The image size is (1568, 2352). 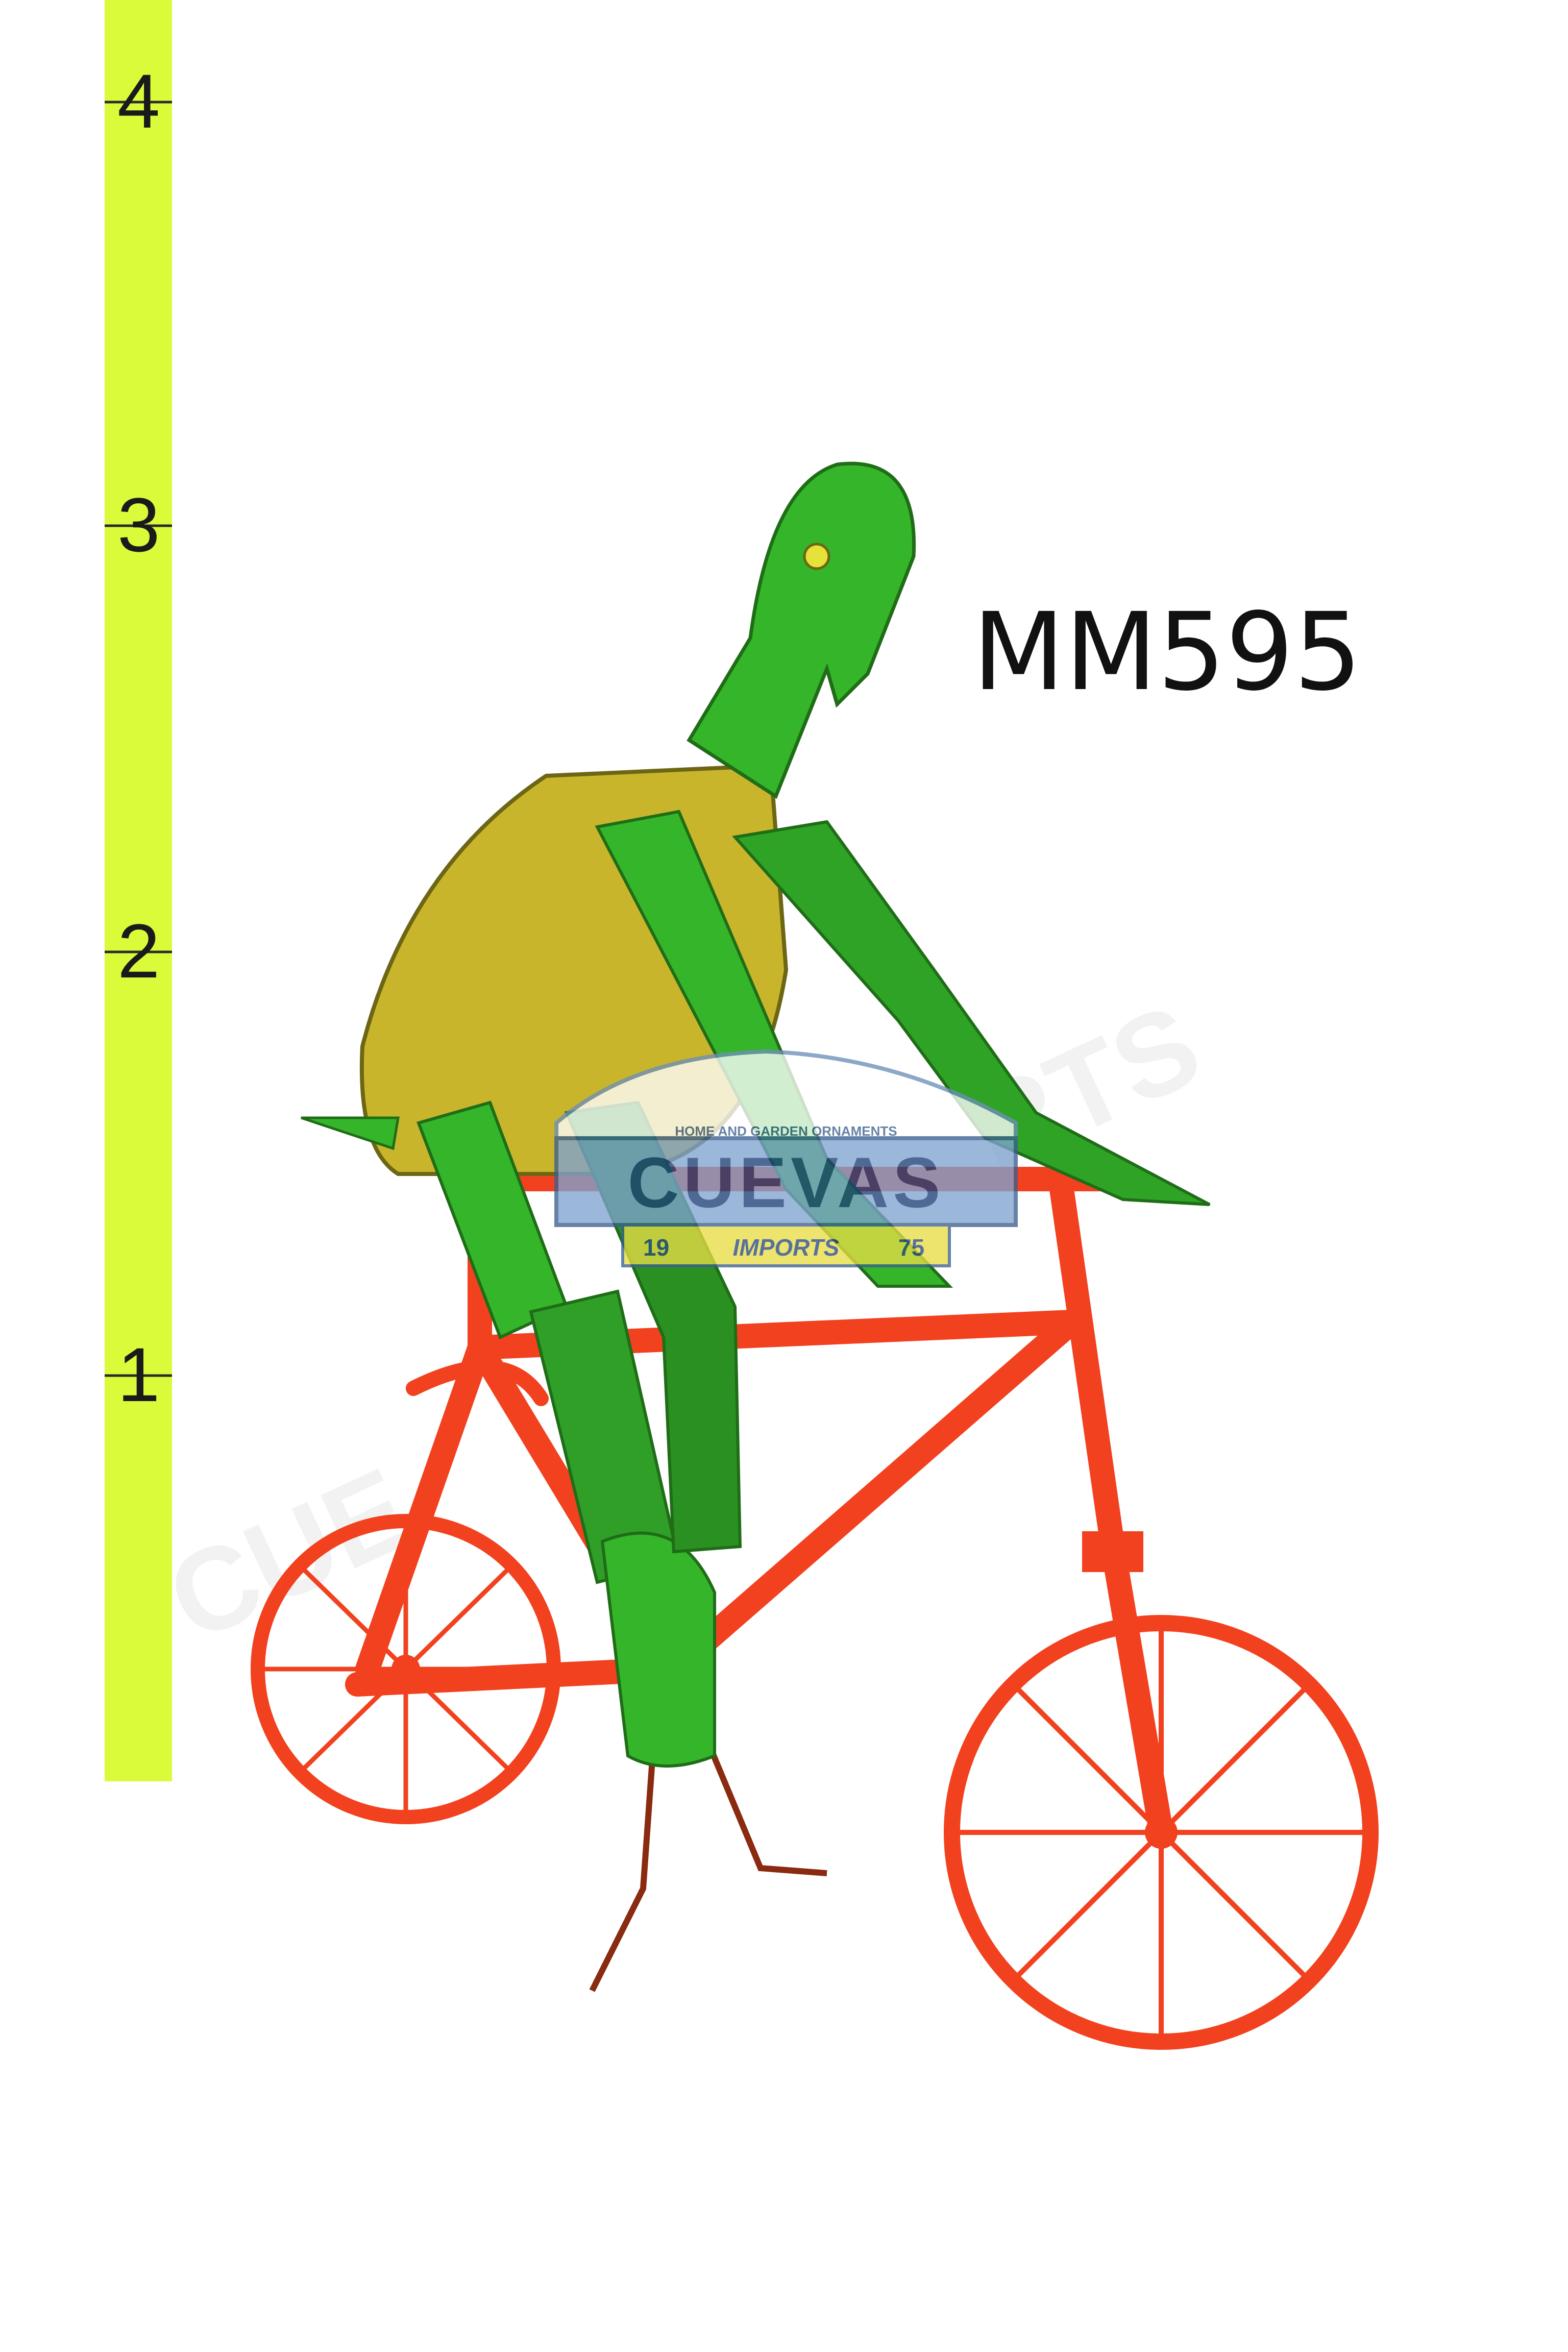 I want to click on ruler-strip, so click(x=138, y=890).